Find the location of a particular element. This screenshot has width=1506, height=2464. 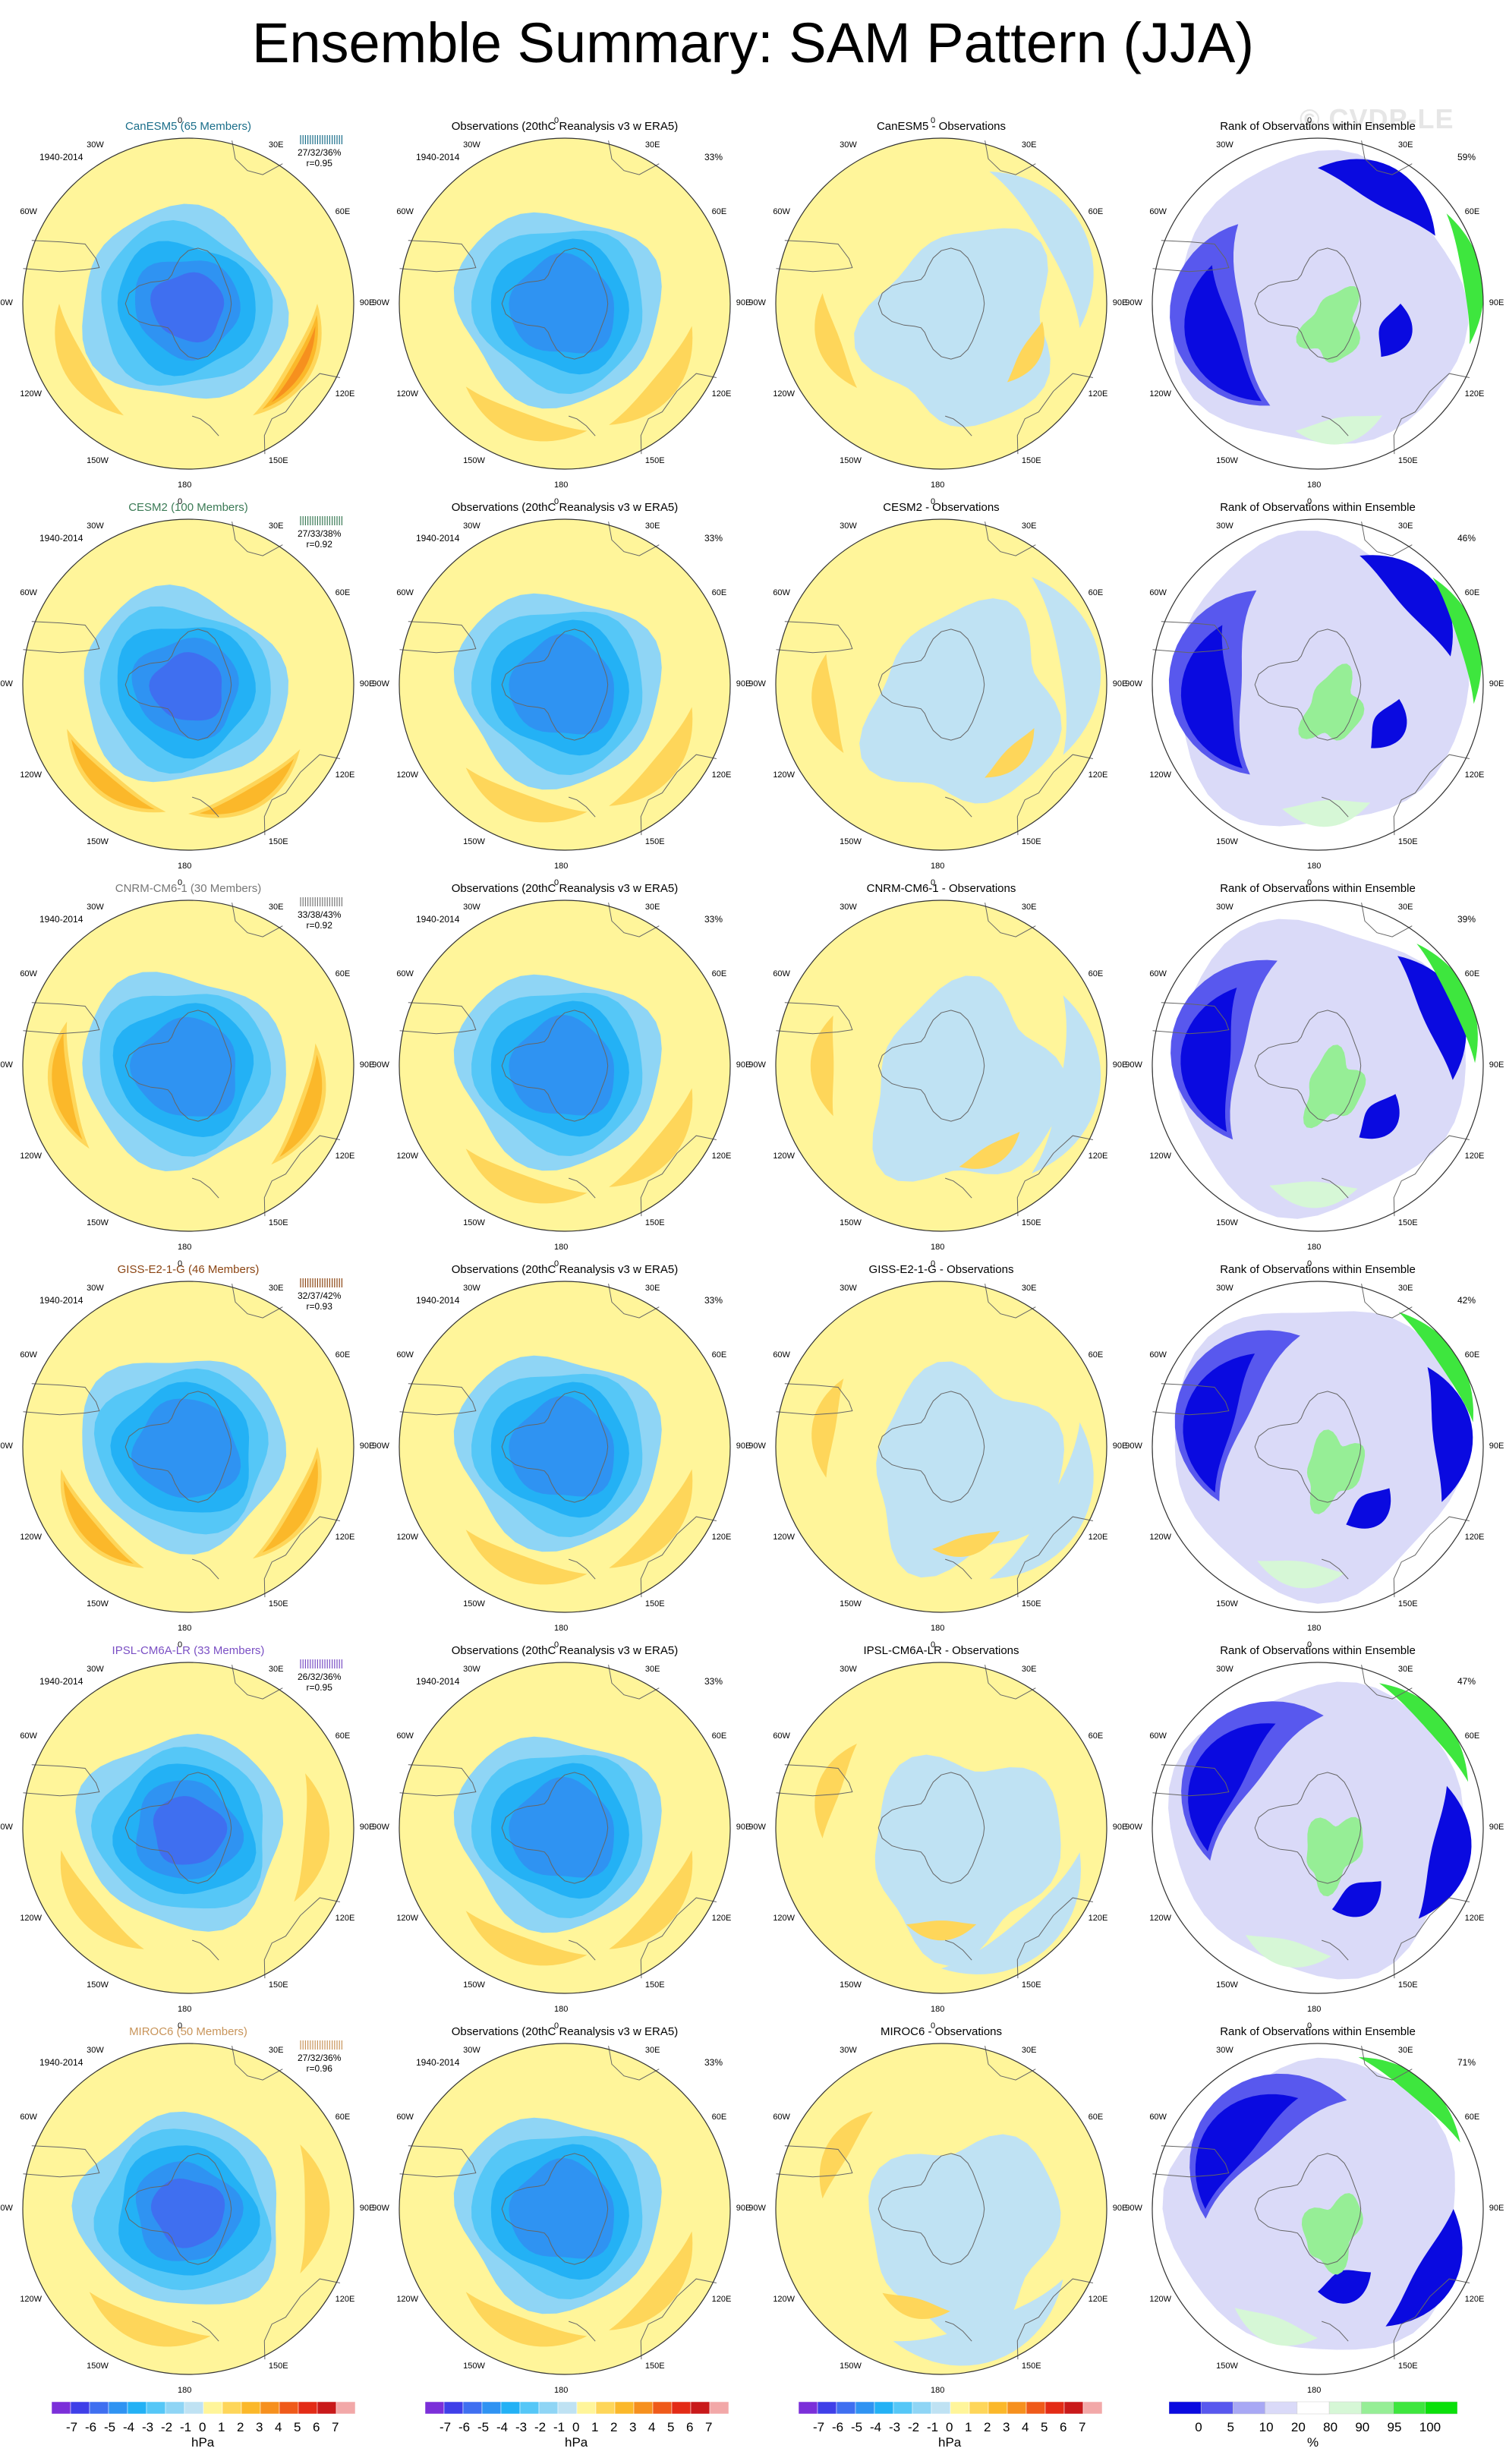

panel-title: CESM2 - Observations is located at coordinates (941, 507).